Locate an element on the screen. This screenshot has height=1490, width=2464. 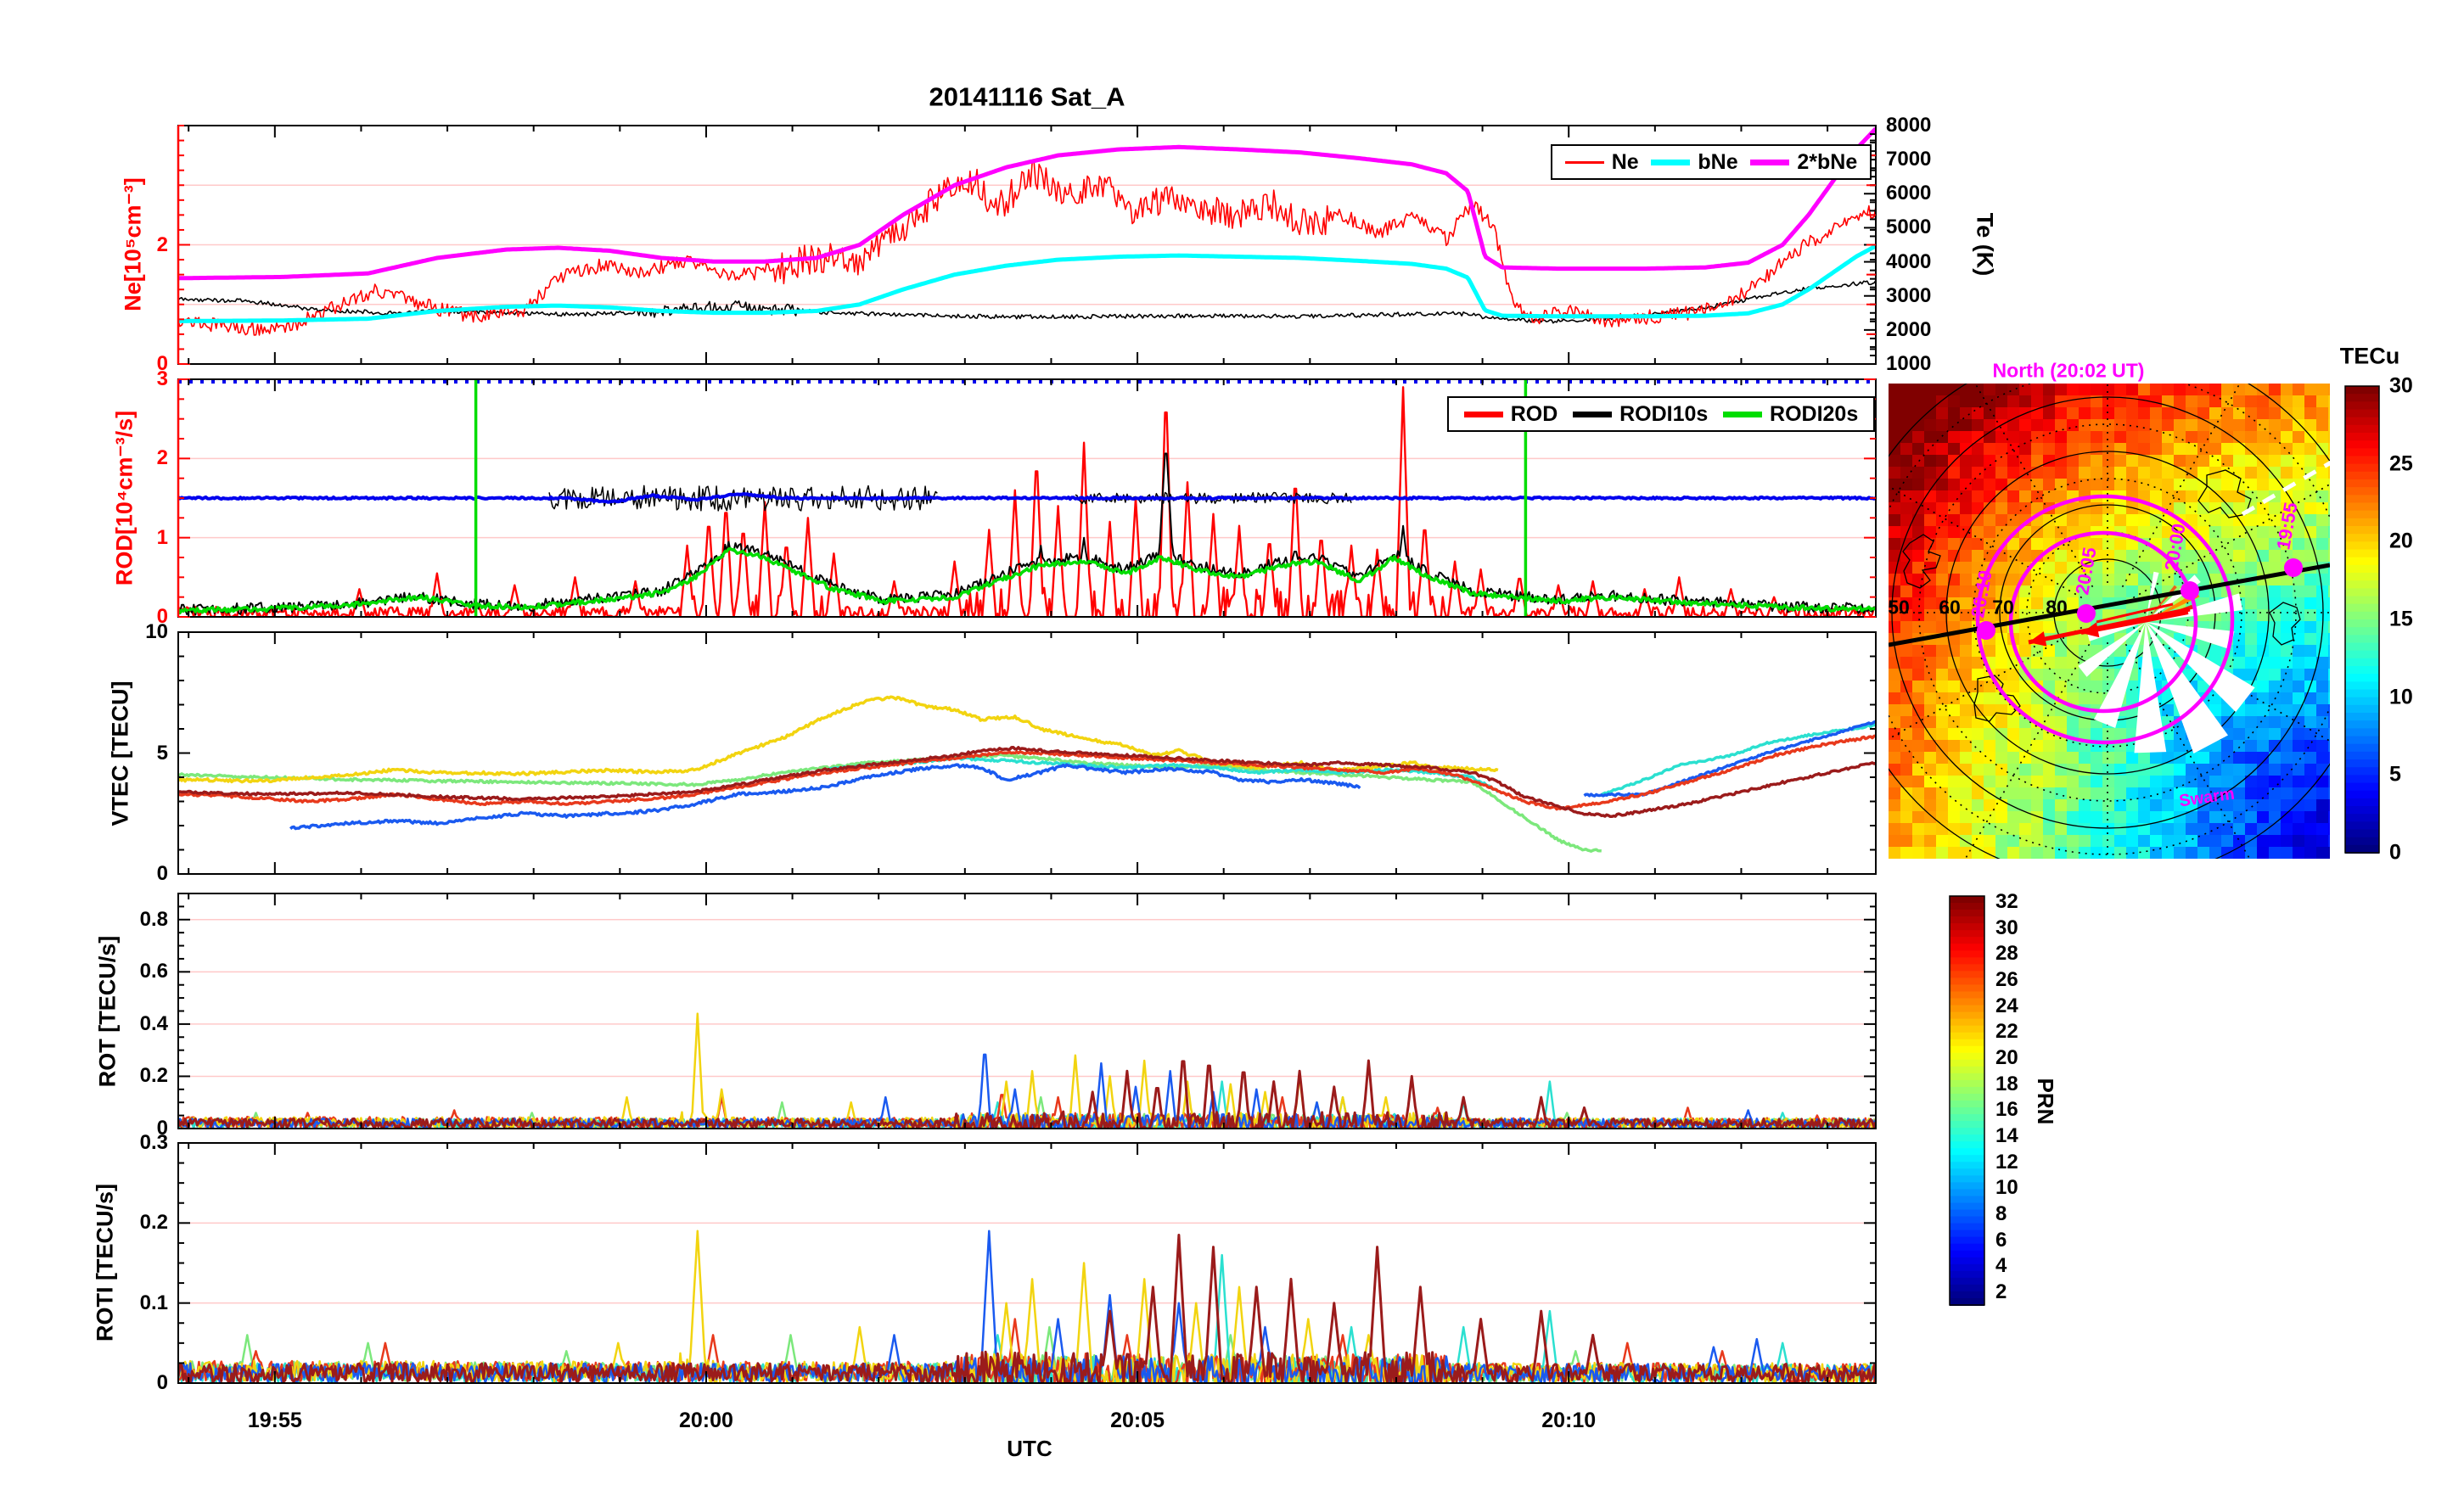
ytick-rod: 0 is located at coordinates (162, 616).